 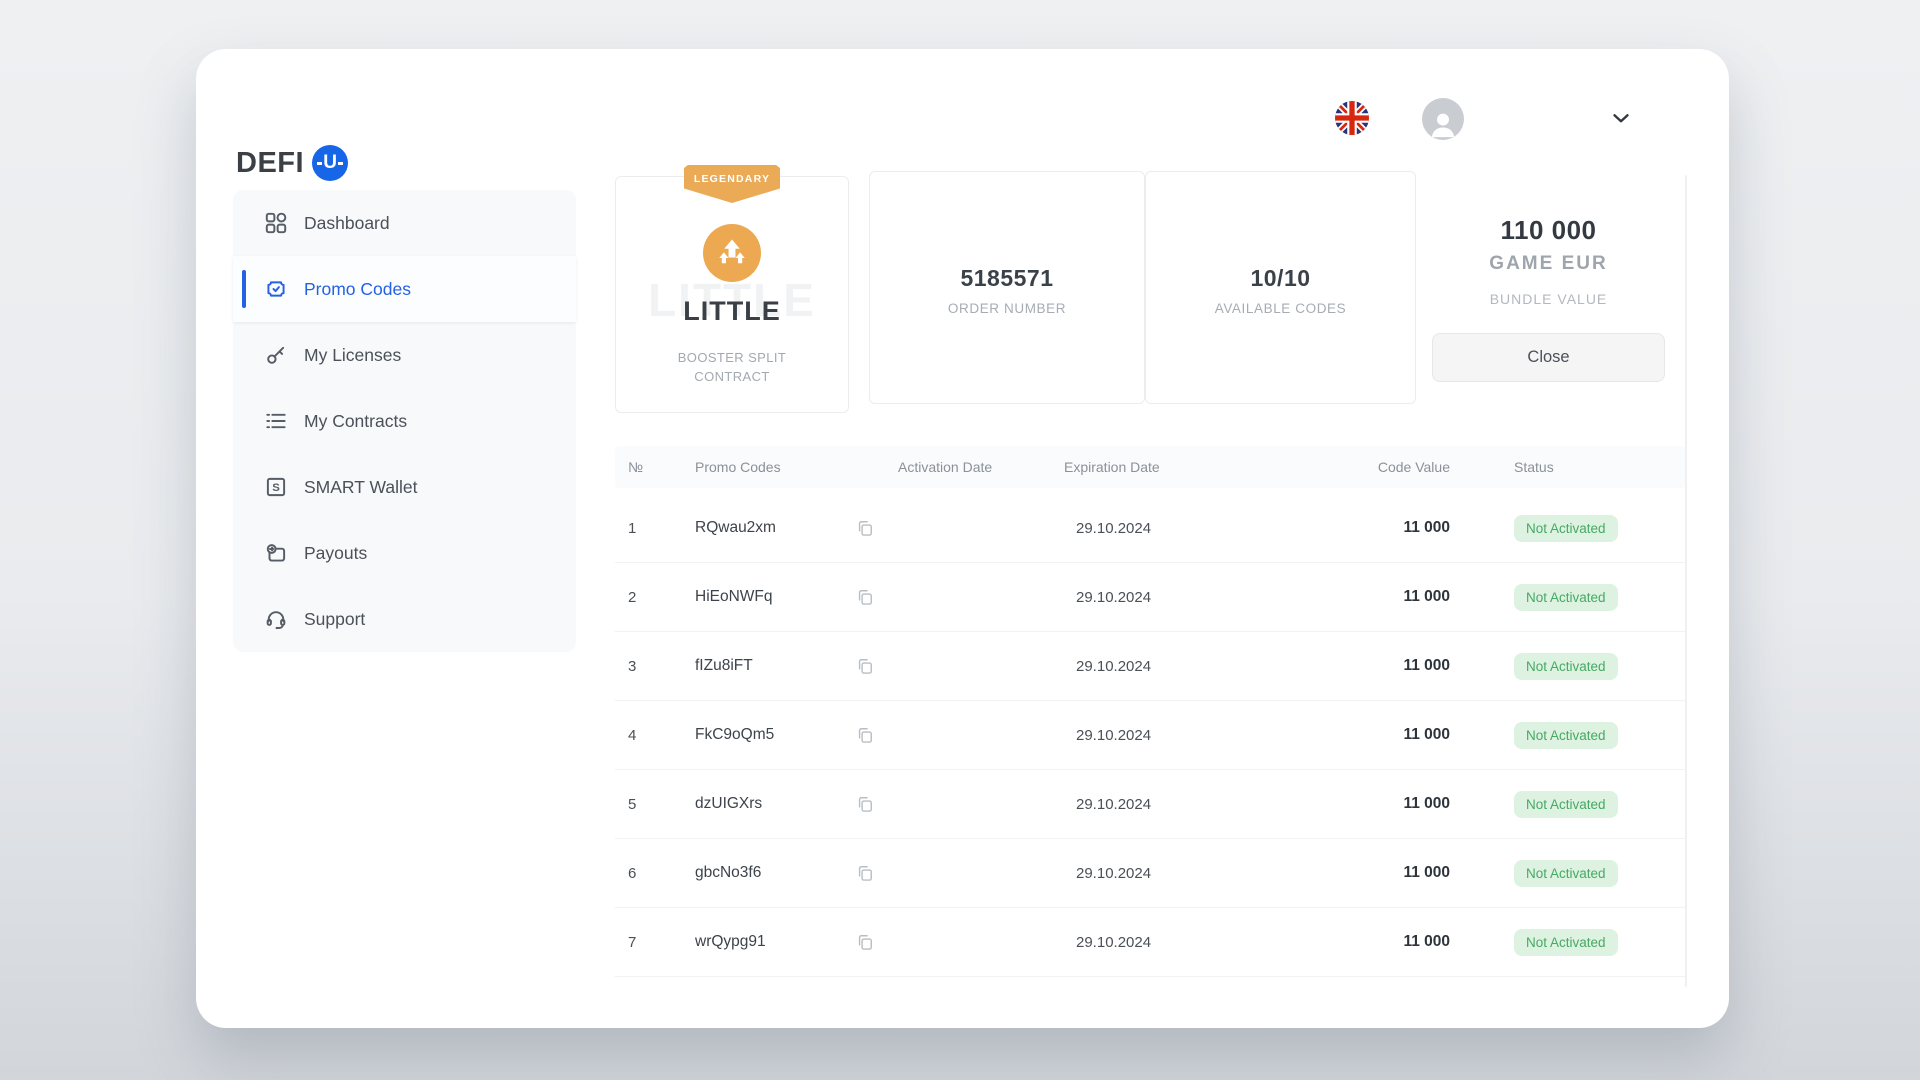 I want to click on logo-text: DEFI, so click(x=270, y=162).